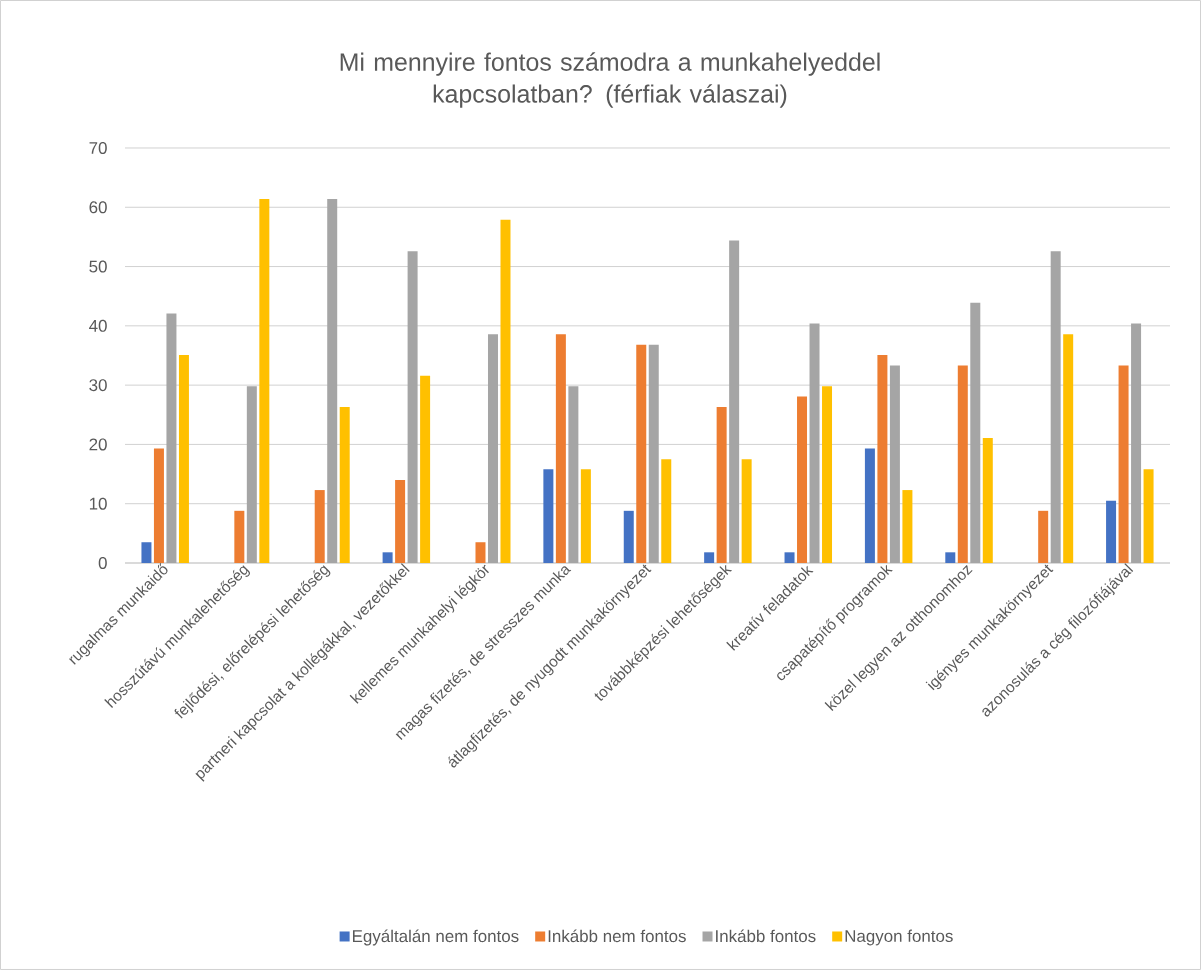 The width and height of the screenshot is (1201, 970). What do you see at coordinates (617, 936) in the screenshot?
I see `legend-label: Inkább nem fontos` at bounding box center [617, 936].